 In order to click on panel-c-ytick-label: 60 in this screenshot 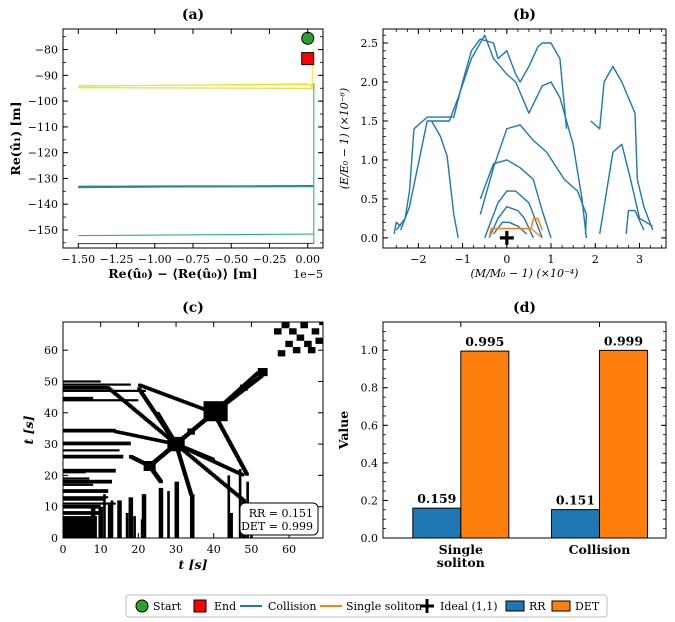, I will do `click(51, 350)`.